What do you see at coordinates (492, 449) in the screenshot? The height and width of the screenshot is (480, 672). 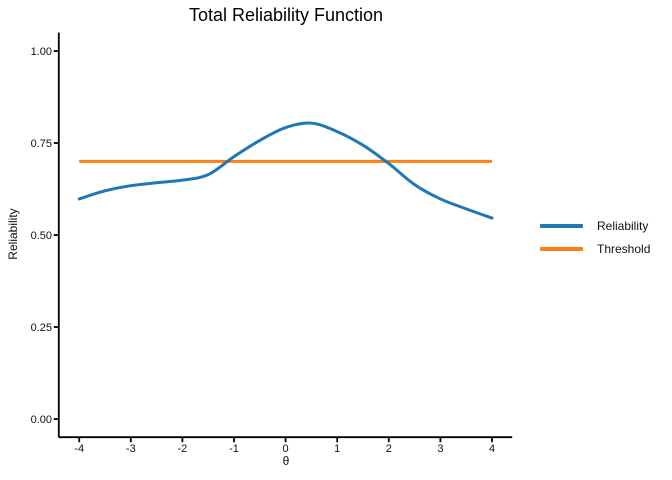 I see `x-tick-label: 4` at bounding box center [492, 449].